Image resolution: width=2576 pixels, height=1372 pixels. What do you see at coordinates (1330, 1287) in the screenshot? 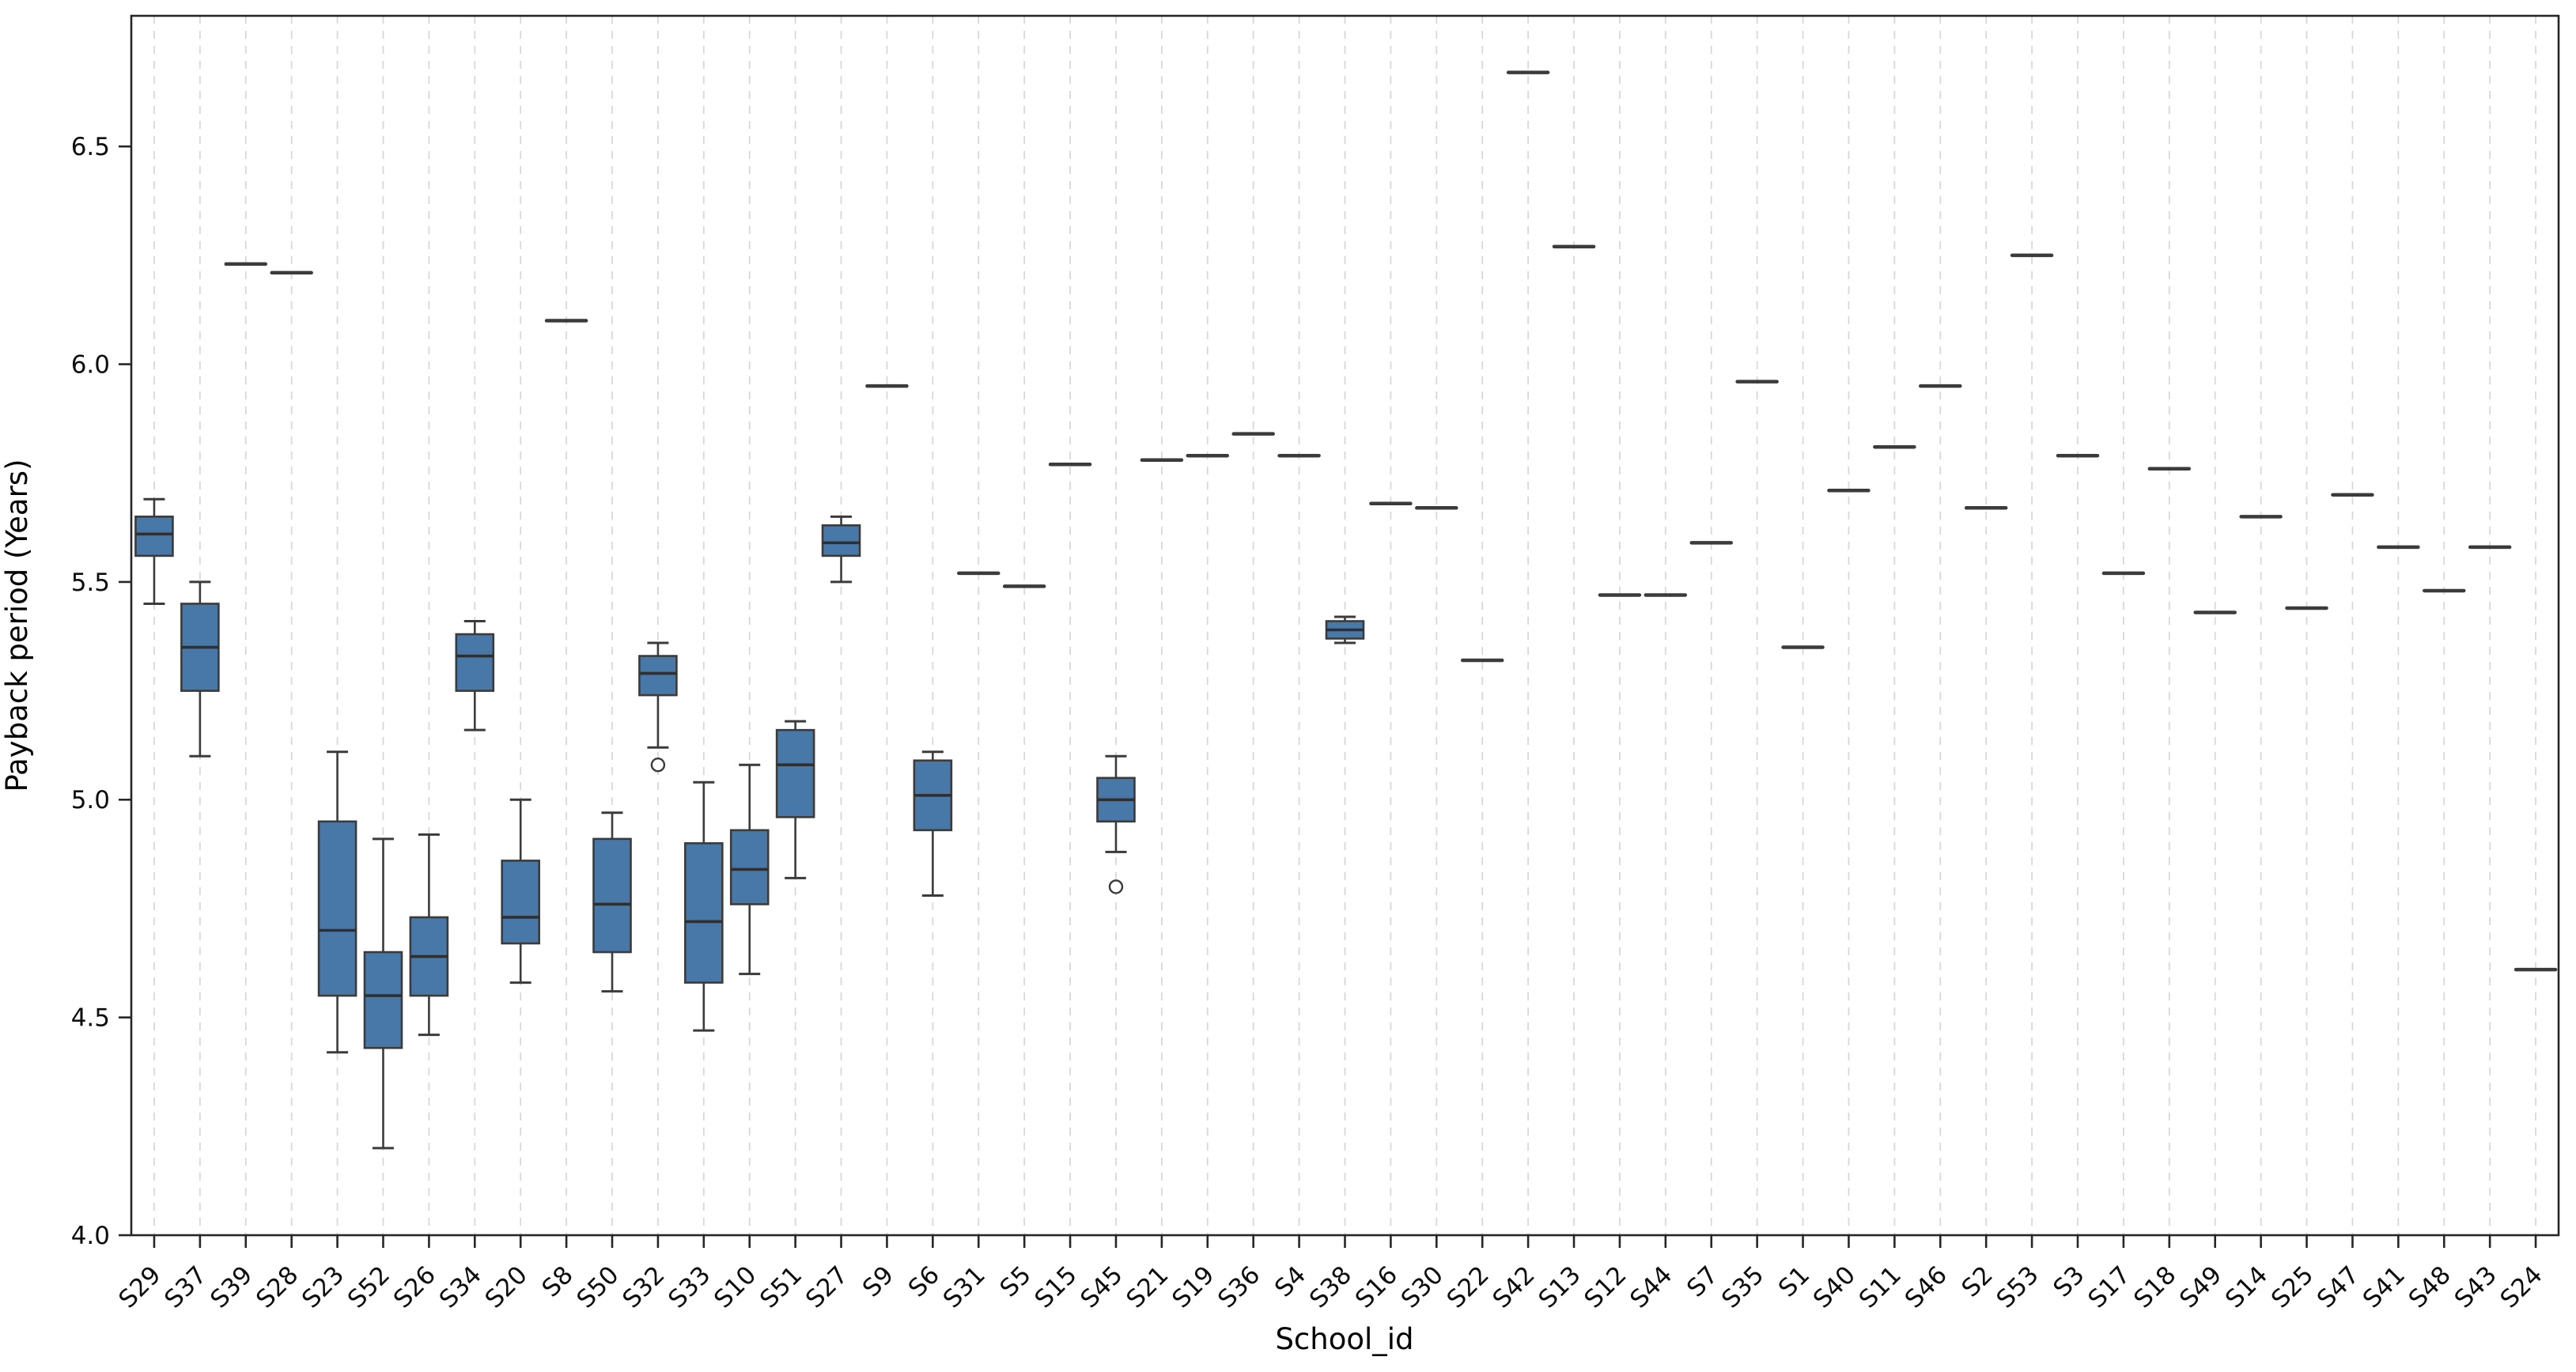
I see `x-tick-label-S38: S38` at bounding box center [1330, 1287].